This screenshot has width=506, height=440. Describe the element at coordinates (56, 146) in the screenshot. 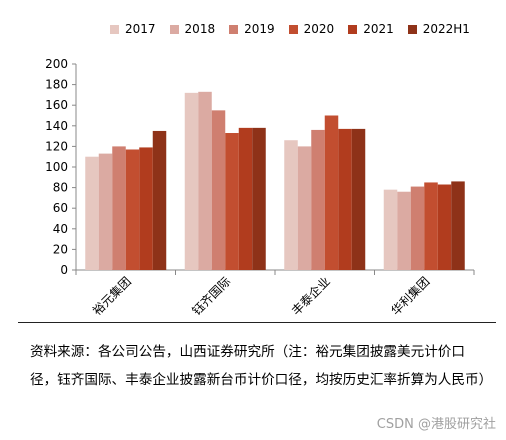

I see `y-tick-label: 120` at that location.